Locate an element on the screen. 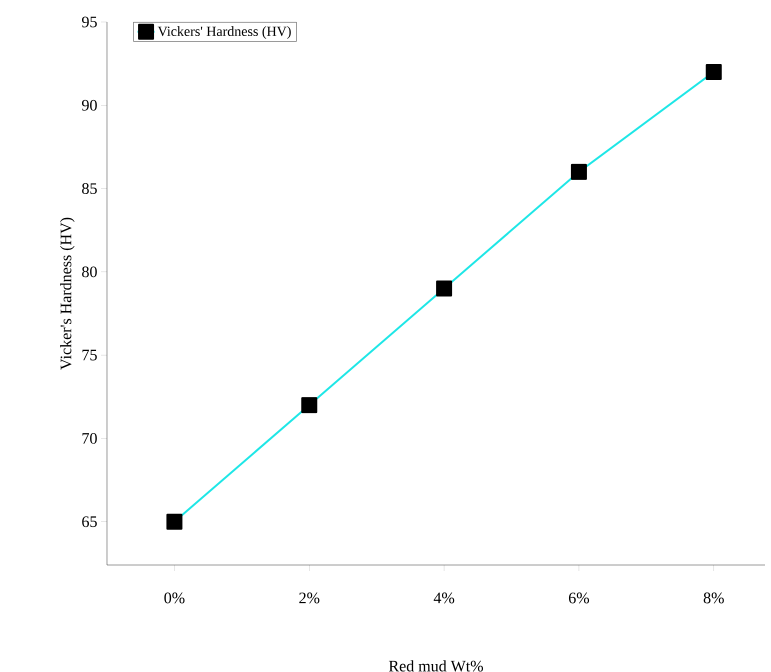 This screenshot has height=672, width=771. x-tick-label: 8% is located at coordinates (714, 598).